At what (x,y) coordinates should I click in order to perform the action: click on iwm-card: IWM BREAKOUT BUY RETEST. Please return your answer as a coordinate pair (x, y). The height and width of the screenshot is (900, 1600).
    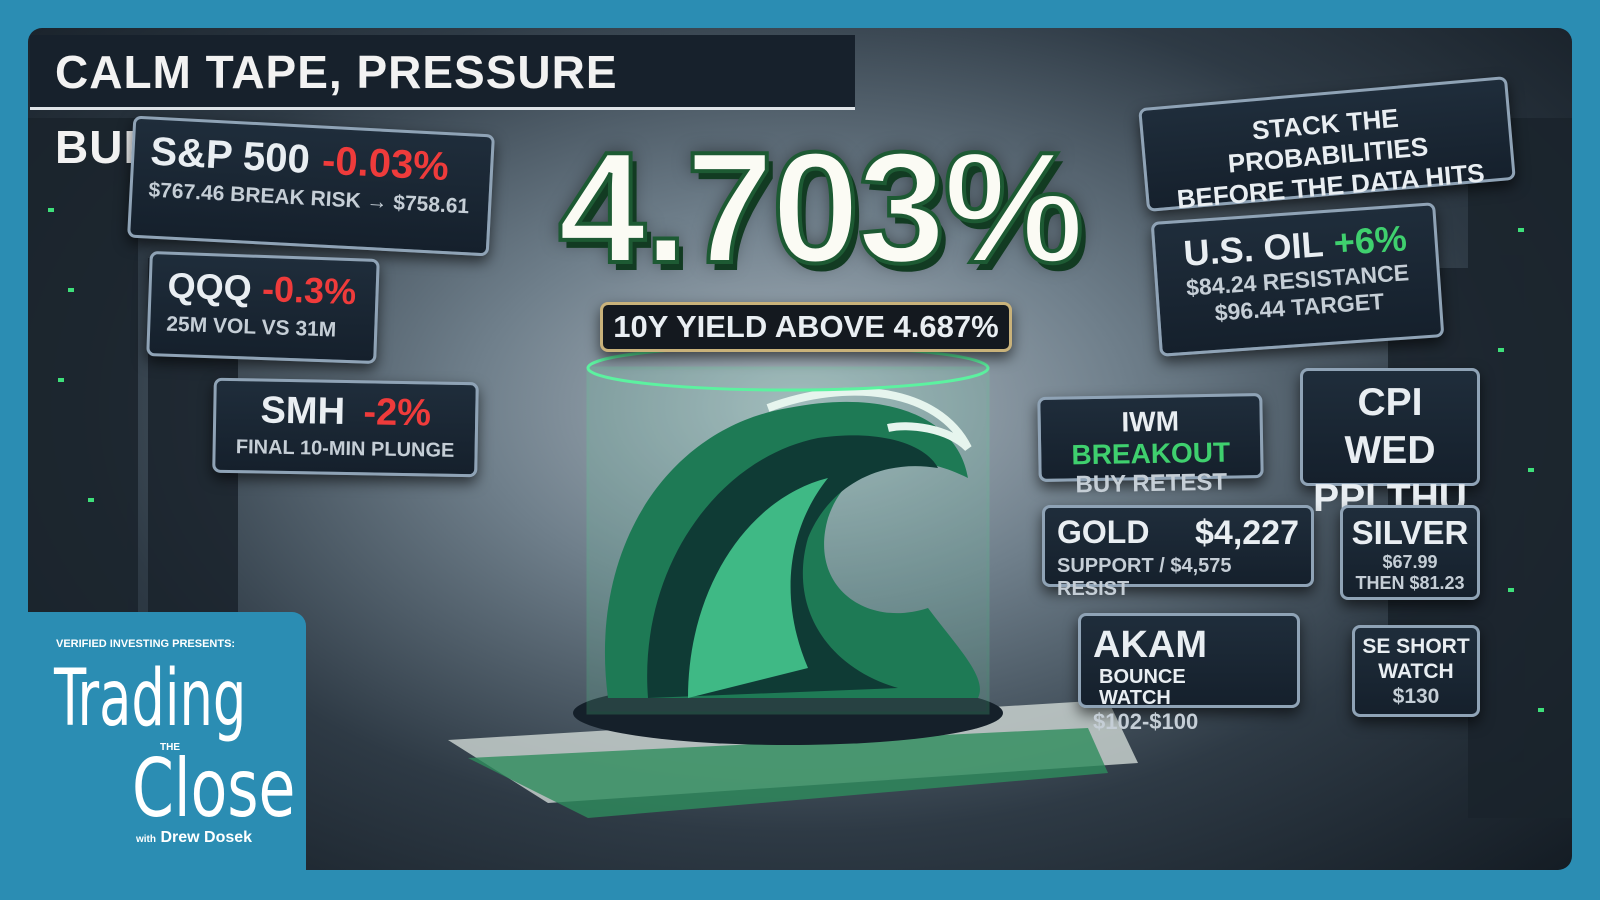
    Looking at the image, I should click on (1150, 445).